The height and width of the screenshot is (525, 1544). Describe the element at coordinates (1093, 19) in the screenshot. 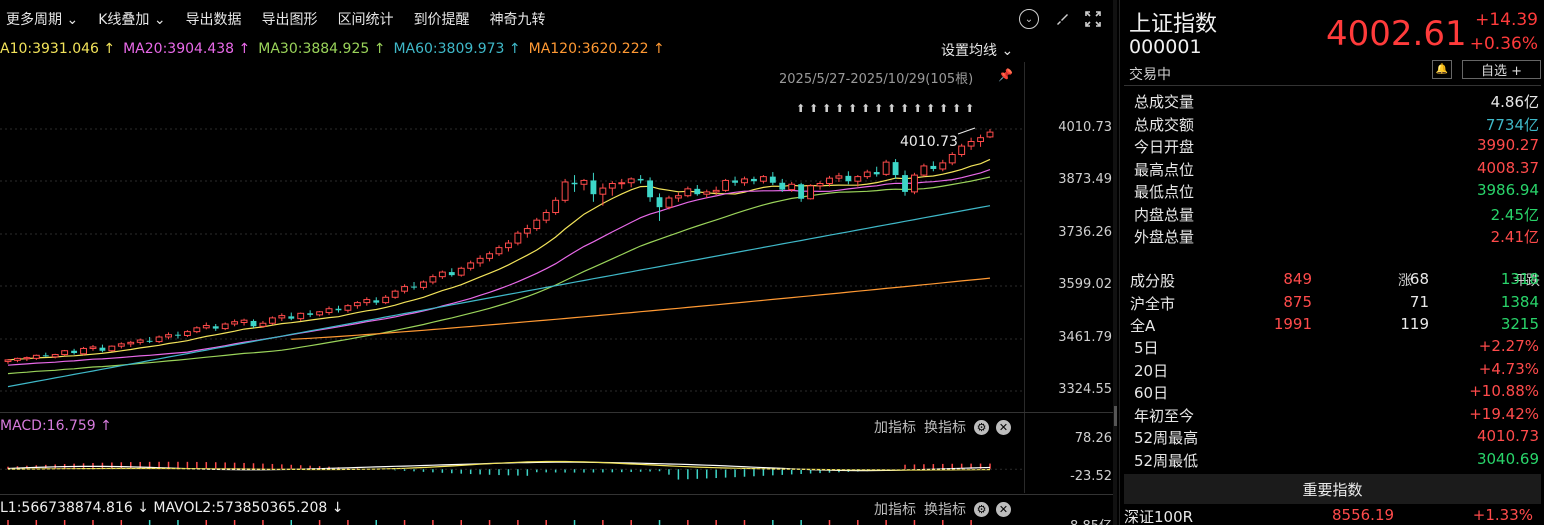

I see `fullscreen-icon` at that location.